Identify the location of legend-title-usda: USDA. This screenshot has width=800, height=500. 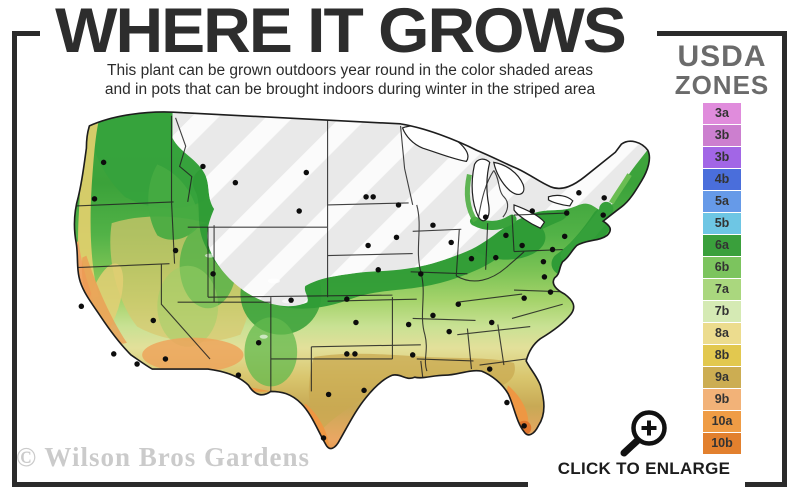
(722, 56).